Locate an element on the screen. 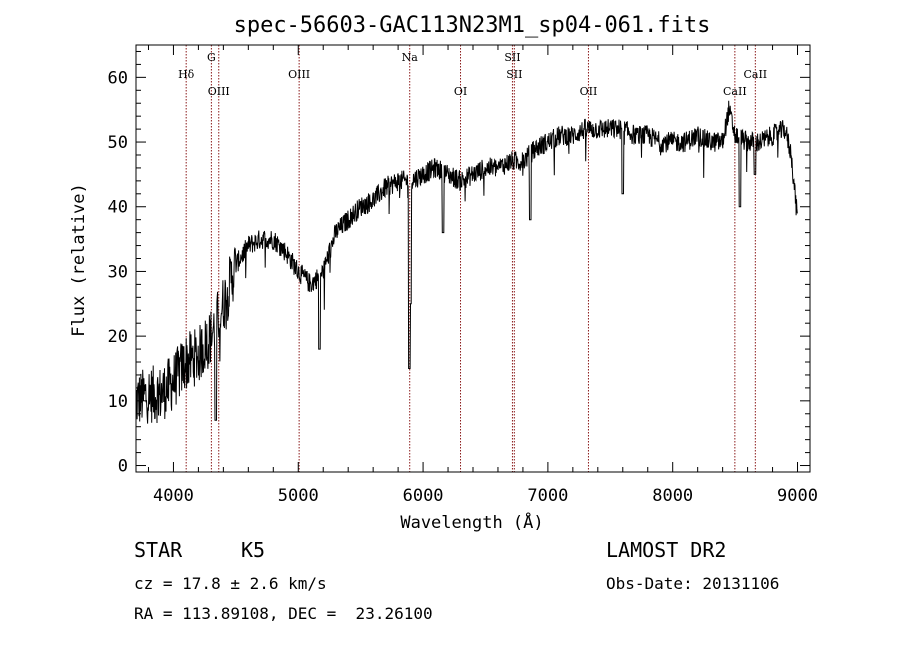 The image size is (900, 649). y-tick-label: 20 is located at coordinates (118, 337).